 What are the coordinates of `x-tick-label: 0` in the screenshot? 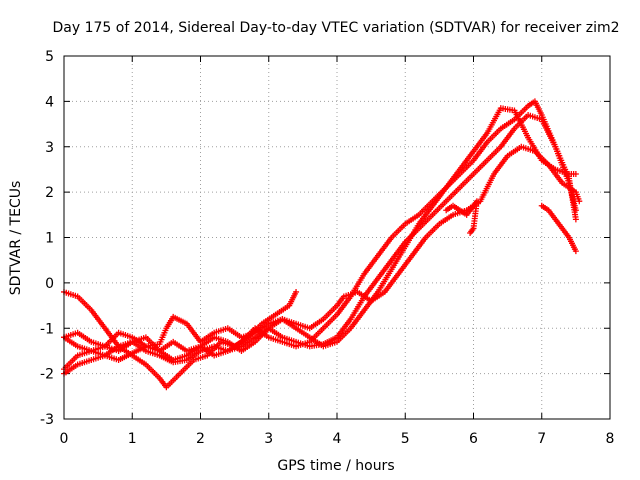 It's located at (64, 439).